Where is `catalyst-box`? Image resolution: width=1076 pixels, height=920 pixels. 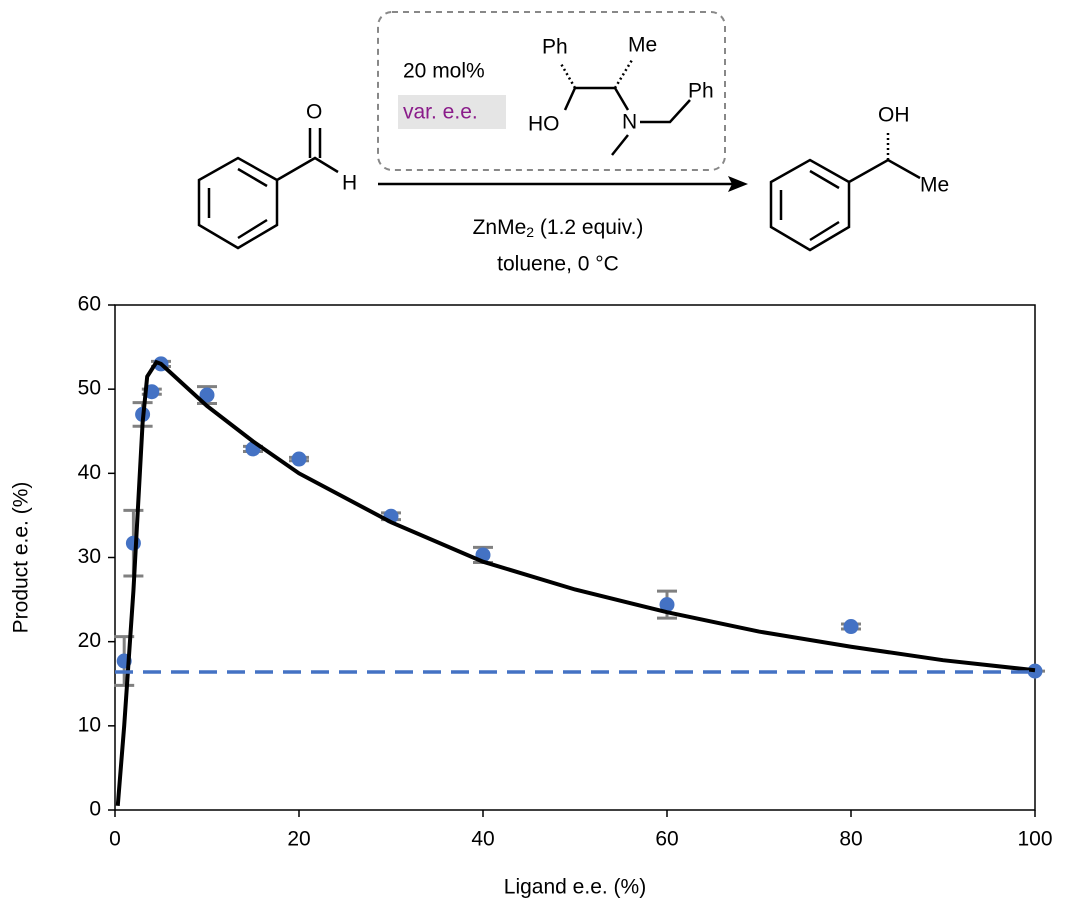
catalyst-box is located at coordinates (551, 91).